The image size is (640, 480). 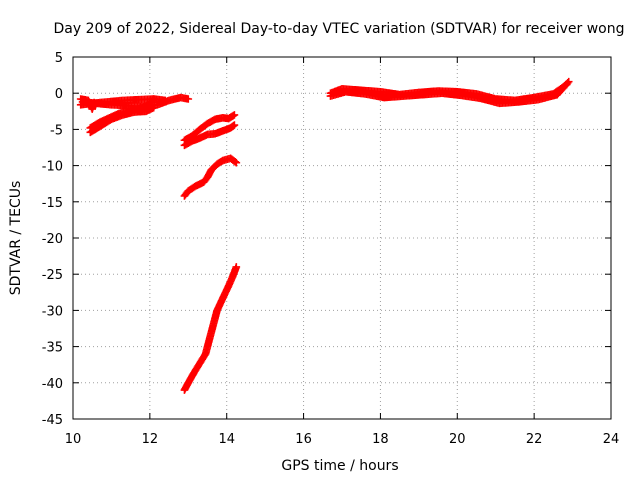 I want to click on series-track-3b, so click(x=209, y=135).